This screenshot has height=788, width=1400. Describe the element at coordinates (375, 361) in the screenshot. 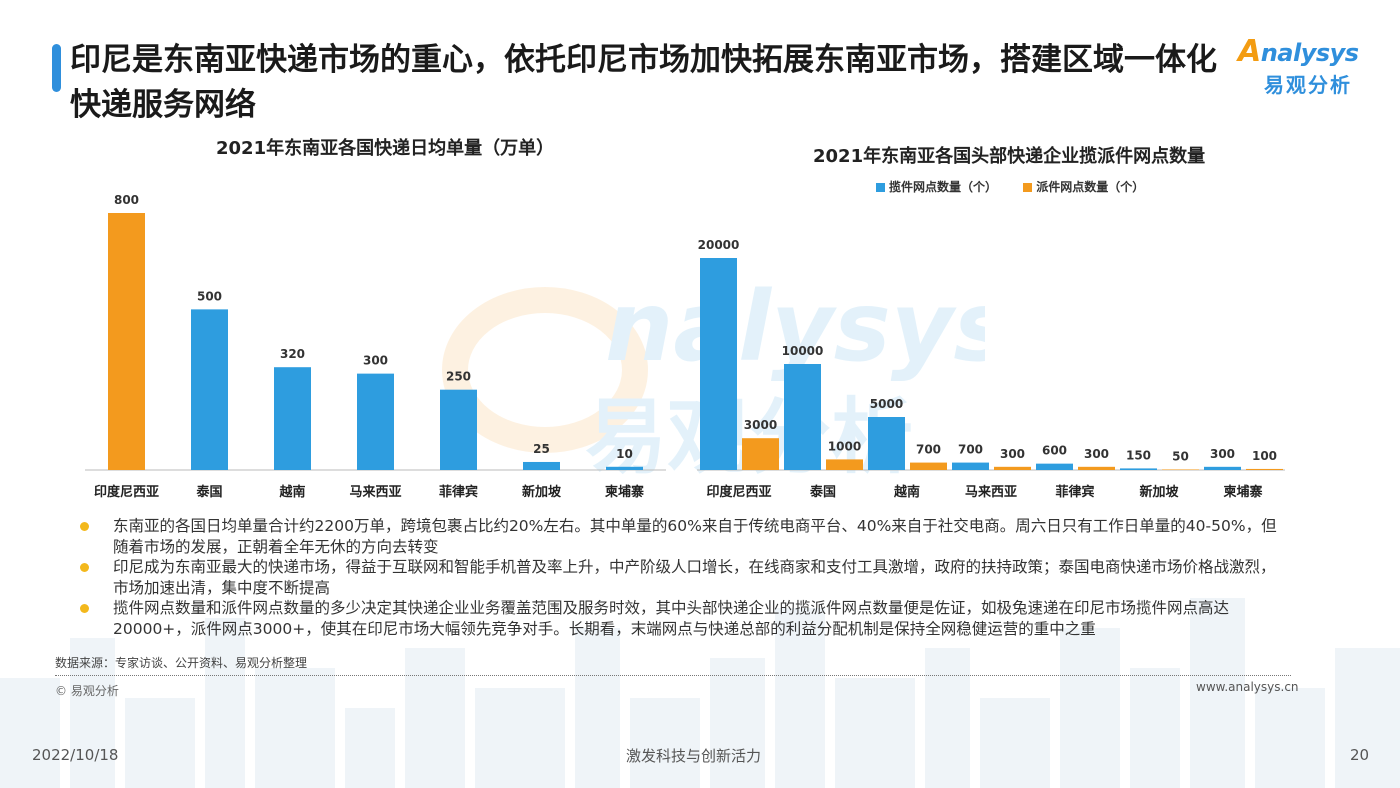

I see `left-bar-value-label: 300` at that location.